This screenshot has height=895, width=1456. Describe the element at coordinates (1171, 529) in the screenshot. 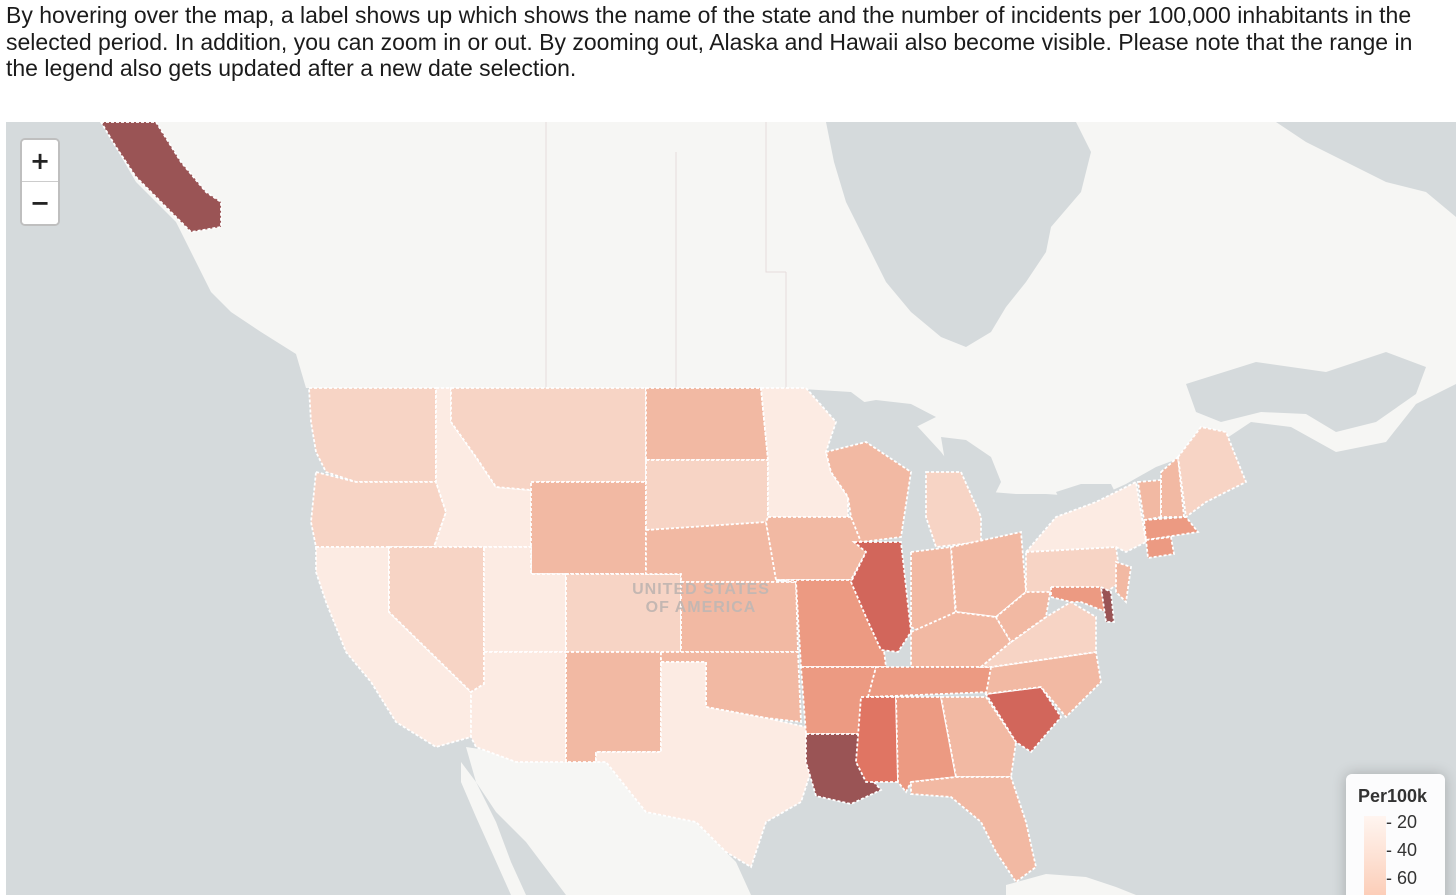

I see `state-massachusetts` at that location.